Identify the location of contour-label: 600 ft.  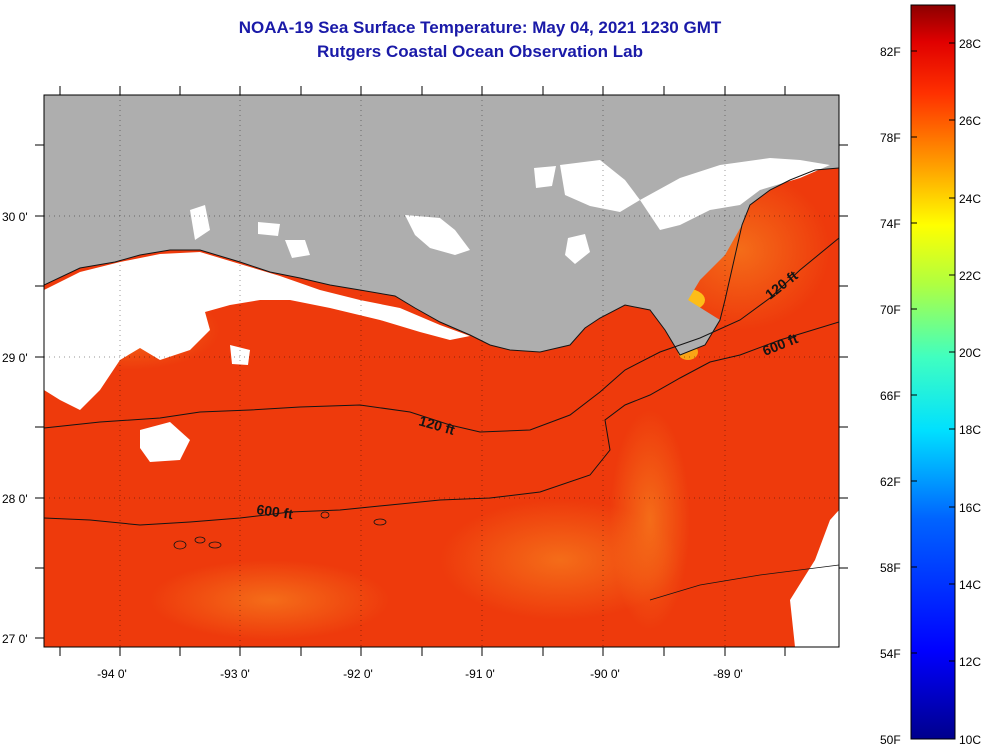
(275, 511).